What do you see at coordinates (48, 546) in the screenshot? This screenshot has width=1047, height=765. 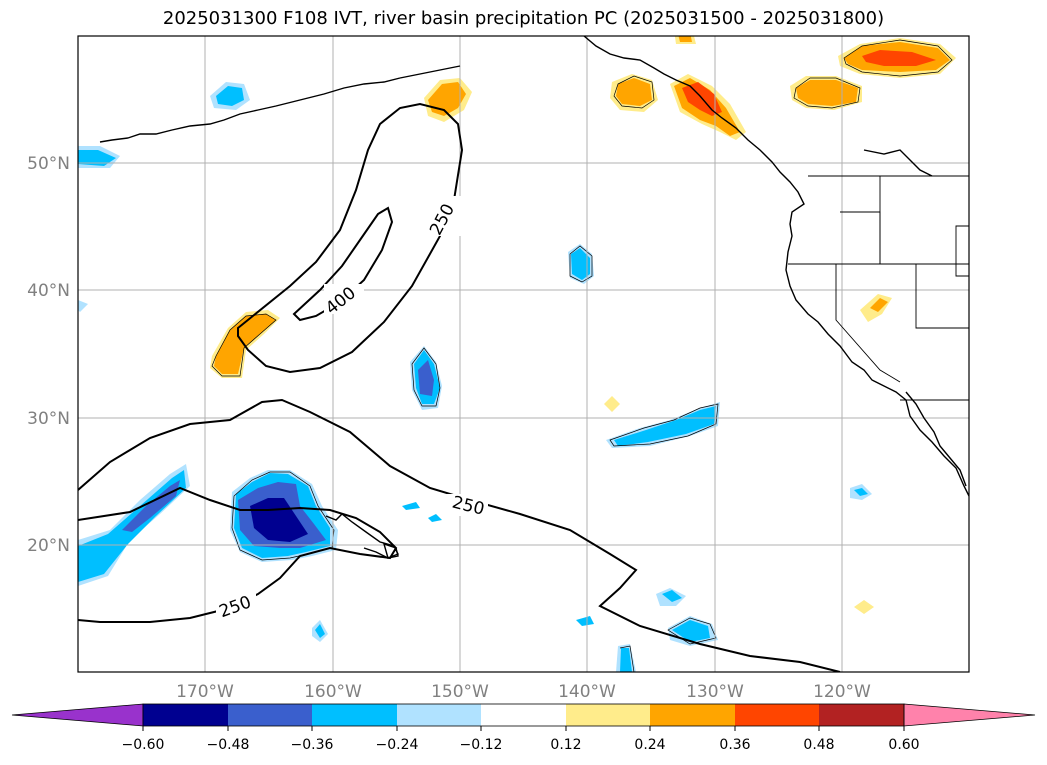 I see `lat-label-20n: 20°N` at bounding box center [48, 546].